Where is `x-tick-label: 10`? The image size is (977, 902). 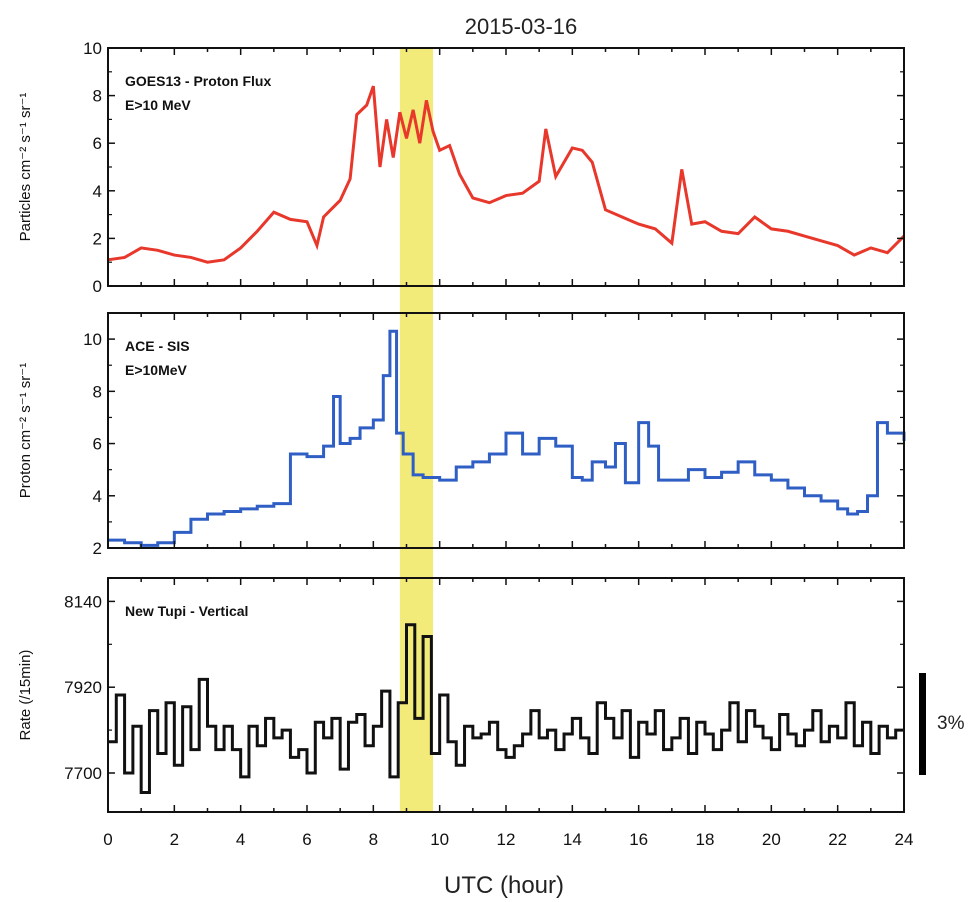 x-tick-label: 10 is located at coordinates (439, 839).